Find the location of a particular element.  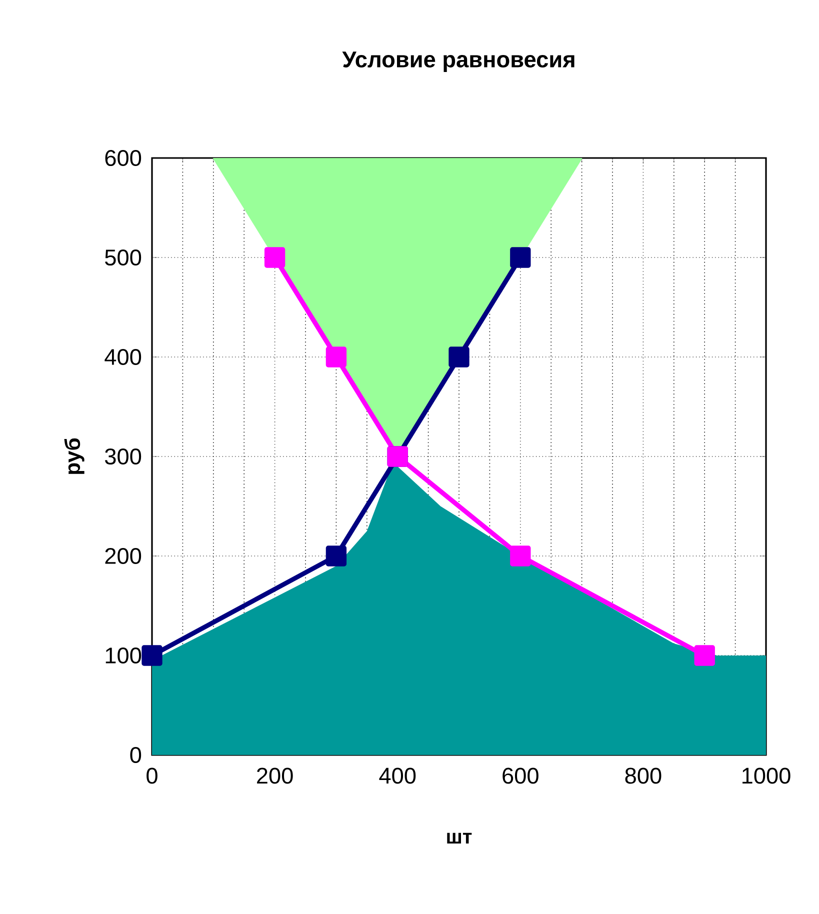

x-tick-label: 0 is located at coordinates (152, 776).